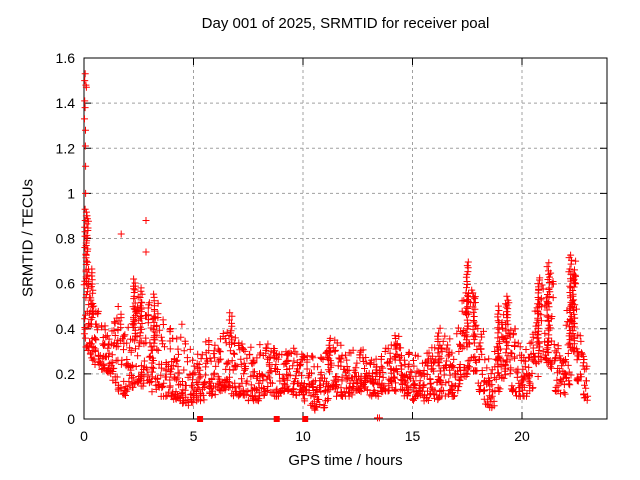  I want to click on y-tick-label: 1.6, so click(66, 58).